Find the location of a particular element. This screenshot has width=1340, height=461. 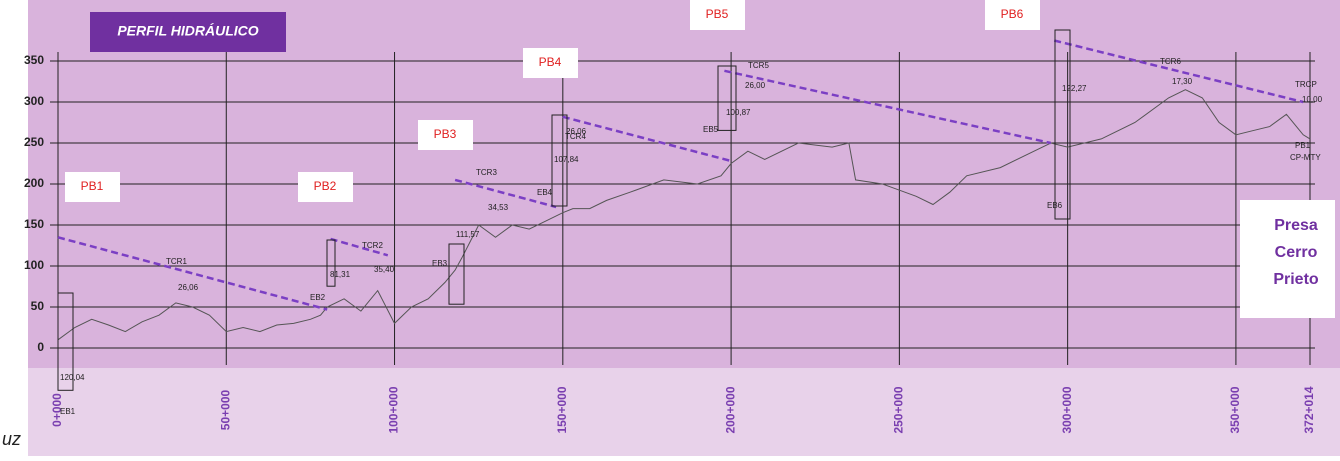

x-tick-label: 300+000 is located at coordinates (1067, 409).